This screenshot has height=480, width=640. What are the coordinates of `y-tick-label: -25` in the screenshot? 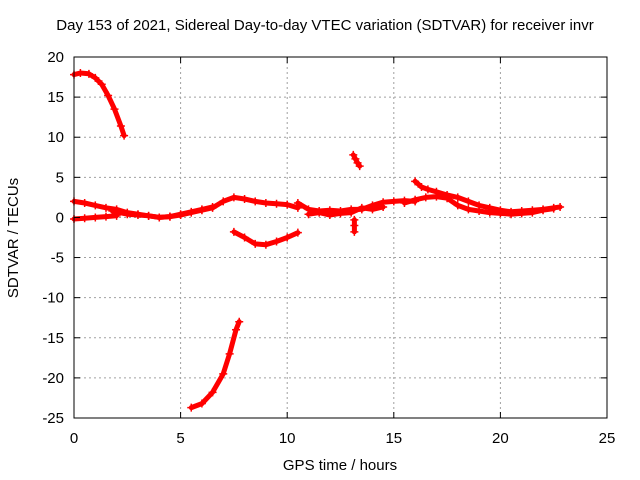 It's located at (53, 418).